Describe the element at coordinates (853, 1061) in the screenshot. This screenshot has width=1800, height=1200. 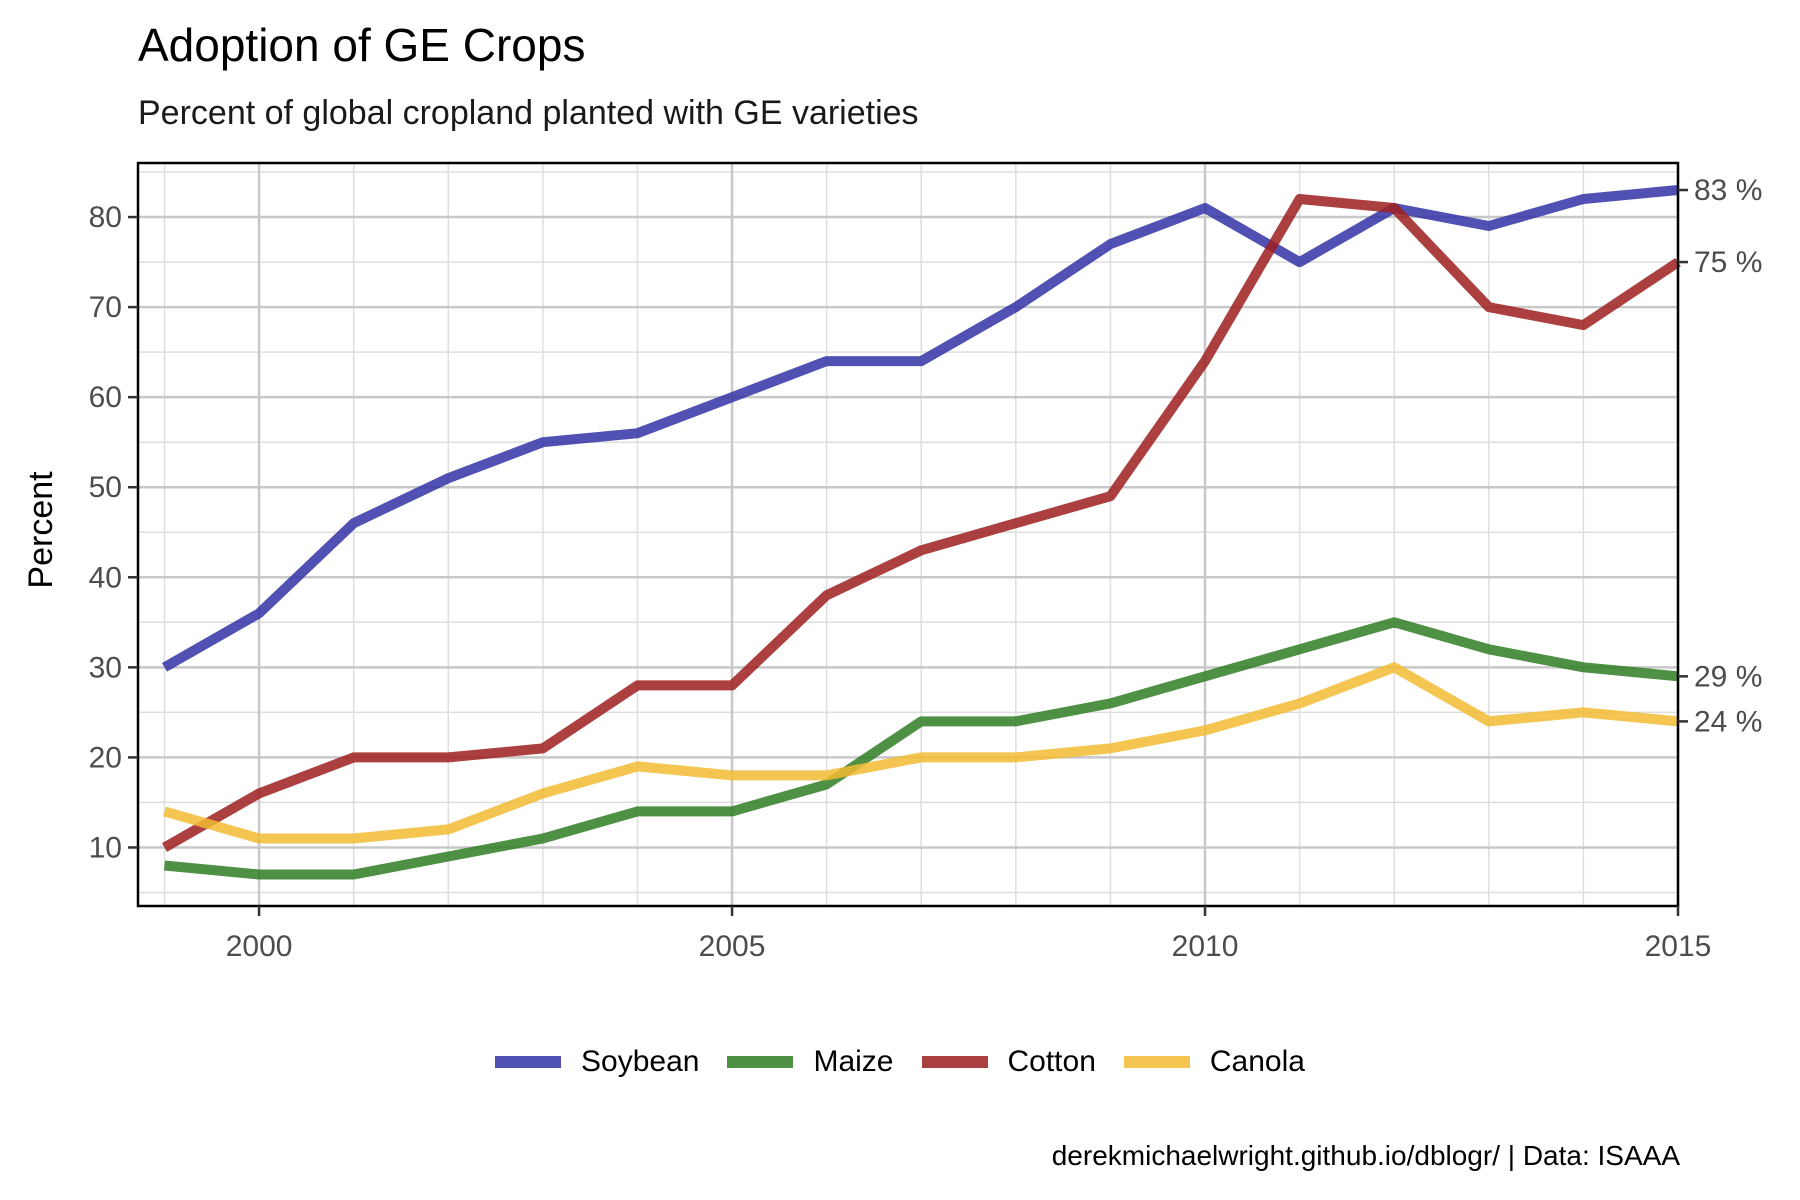
I see `legend-label: Maize` at that location.